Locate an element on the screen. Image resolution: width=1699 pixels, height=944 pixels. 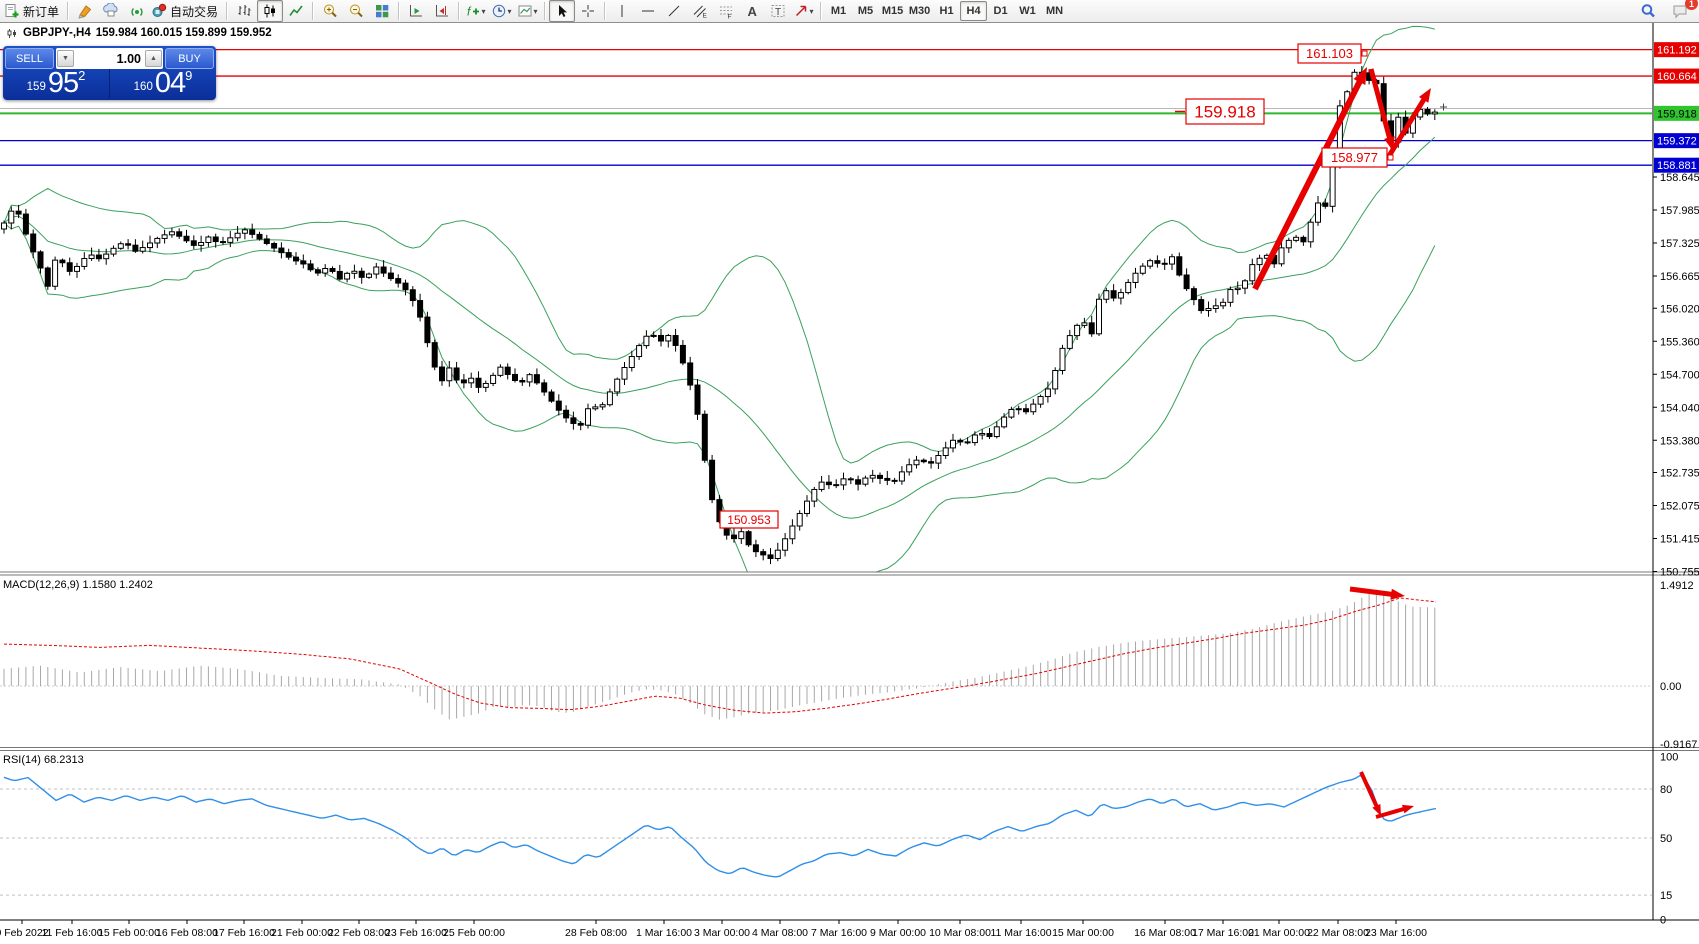
zoom-in-button is located at coordinates (330, 11).